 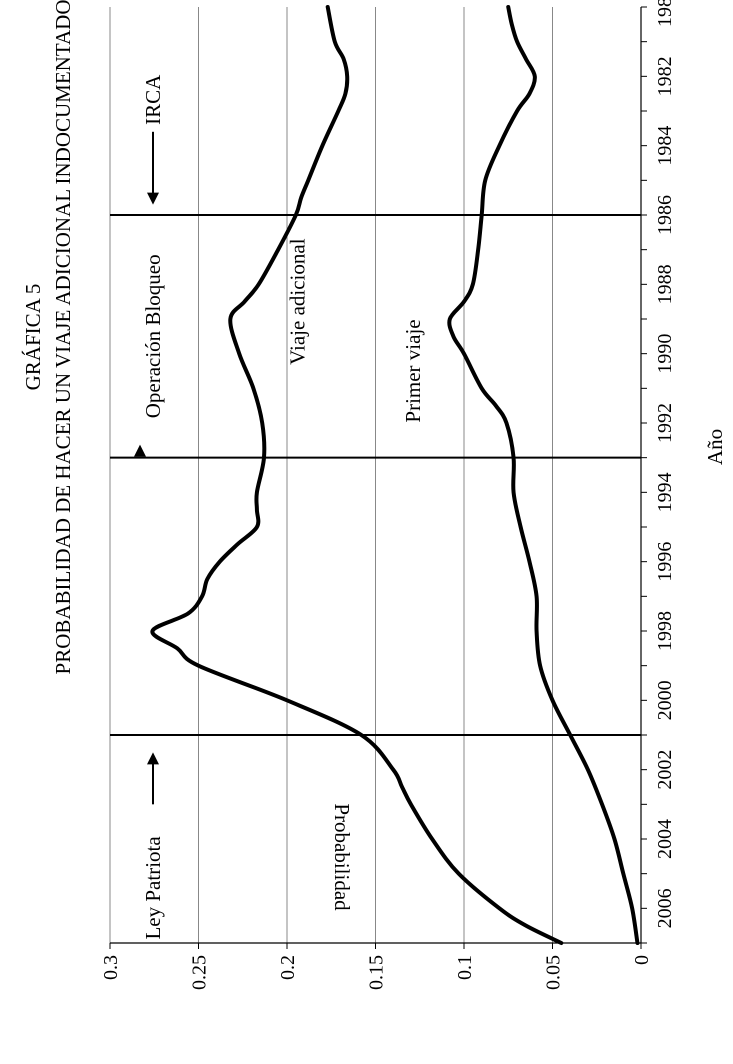 I want to click on x-tick-label: 1982, so click(x=665, y=76).